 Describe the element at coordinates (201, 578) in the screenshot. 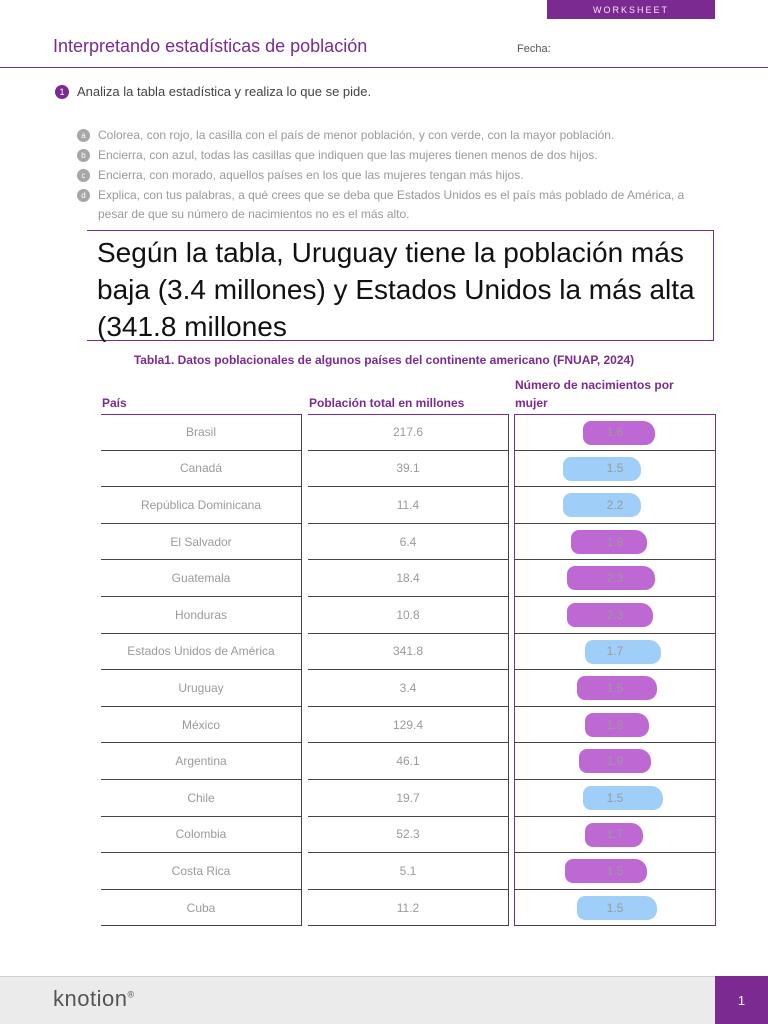

I see `country-cell: Guatemala` at that location.